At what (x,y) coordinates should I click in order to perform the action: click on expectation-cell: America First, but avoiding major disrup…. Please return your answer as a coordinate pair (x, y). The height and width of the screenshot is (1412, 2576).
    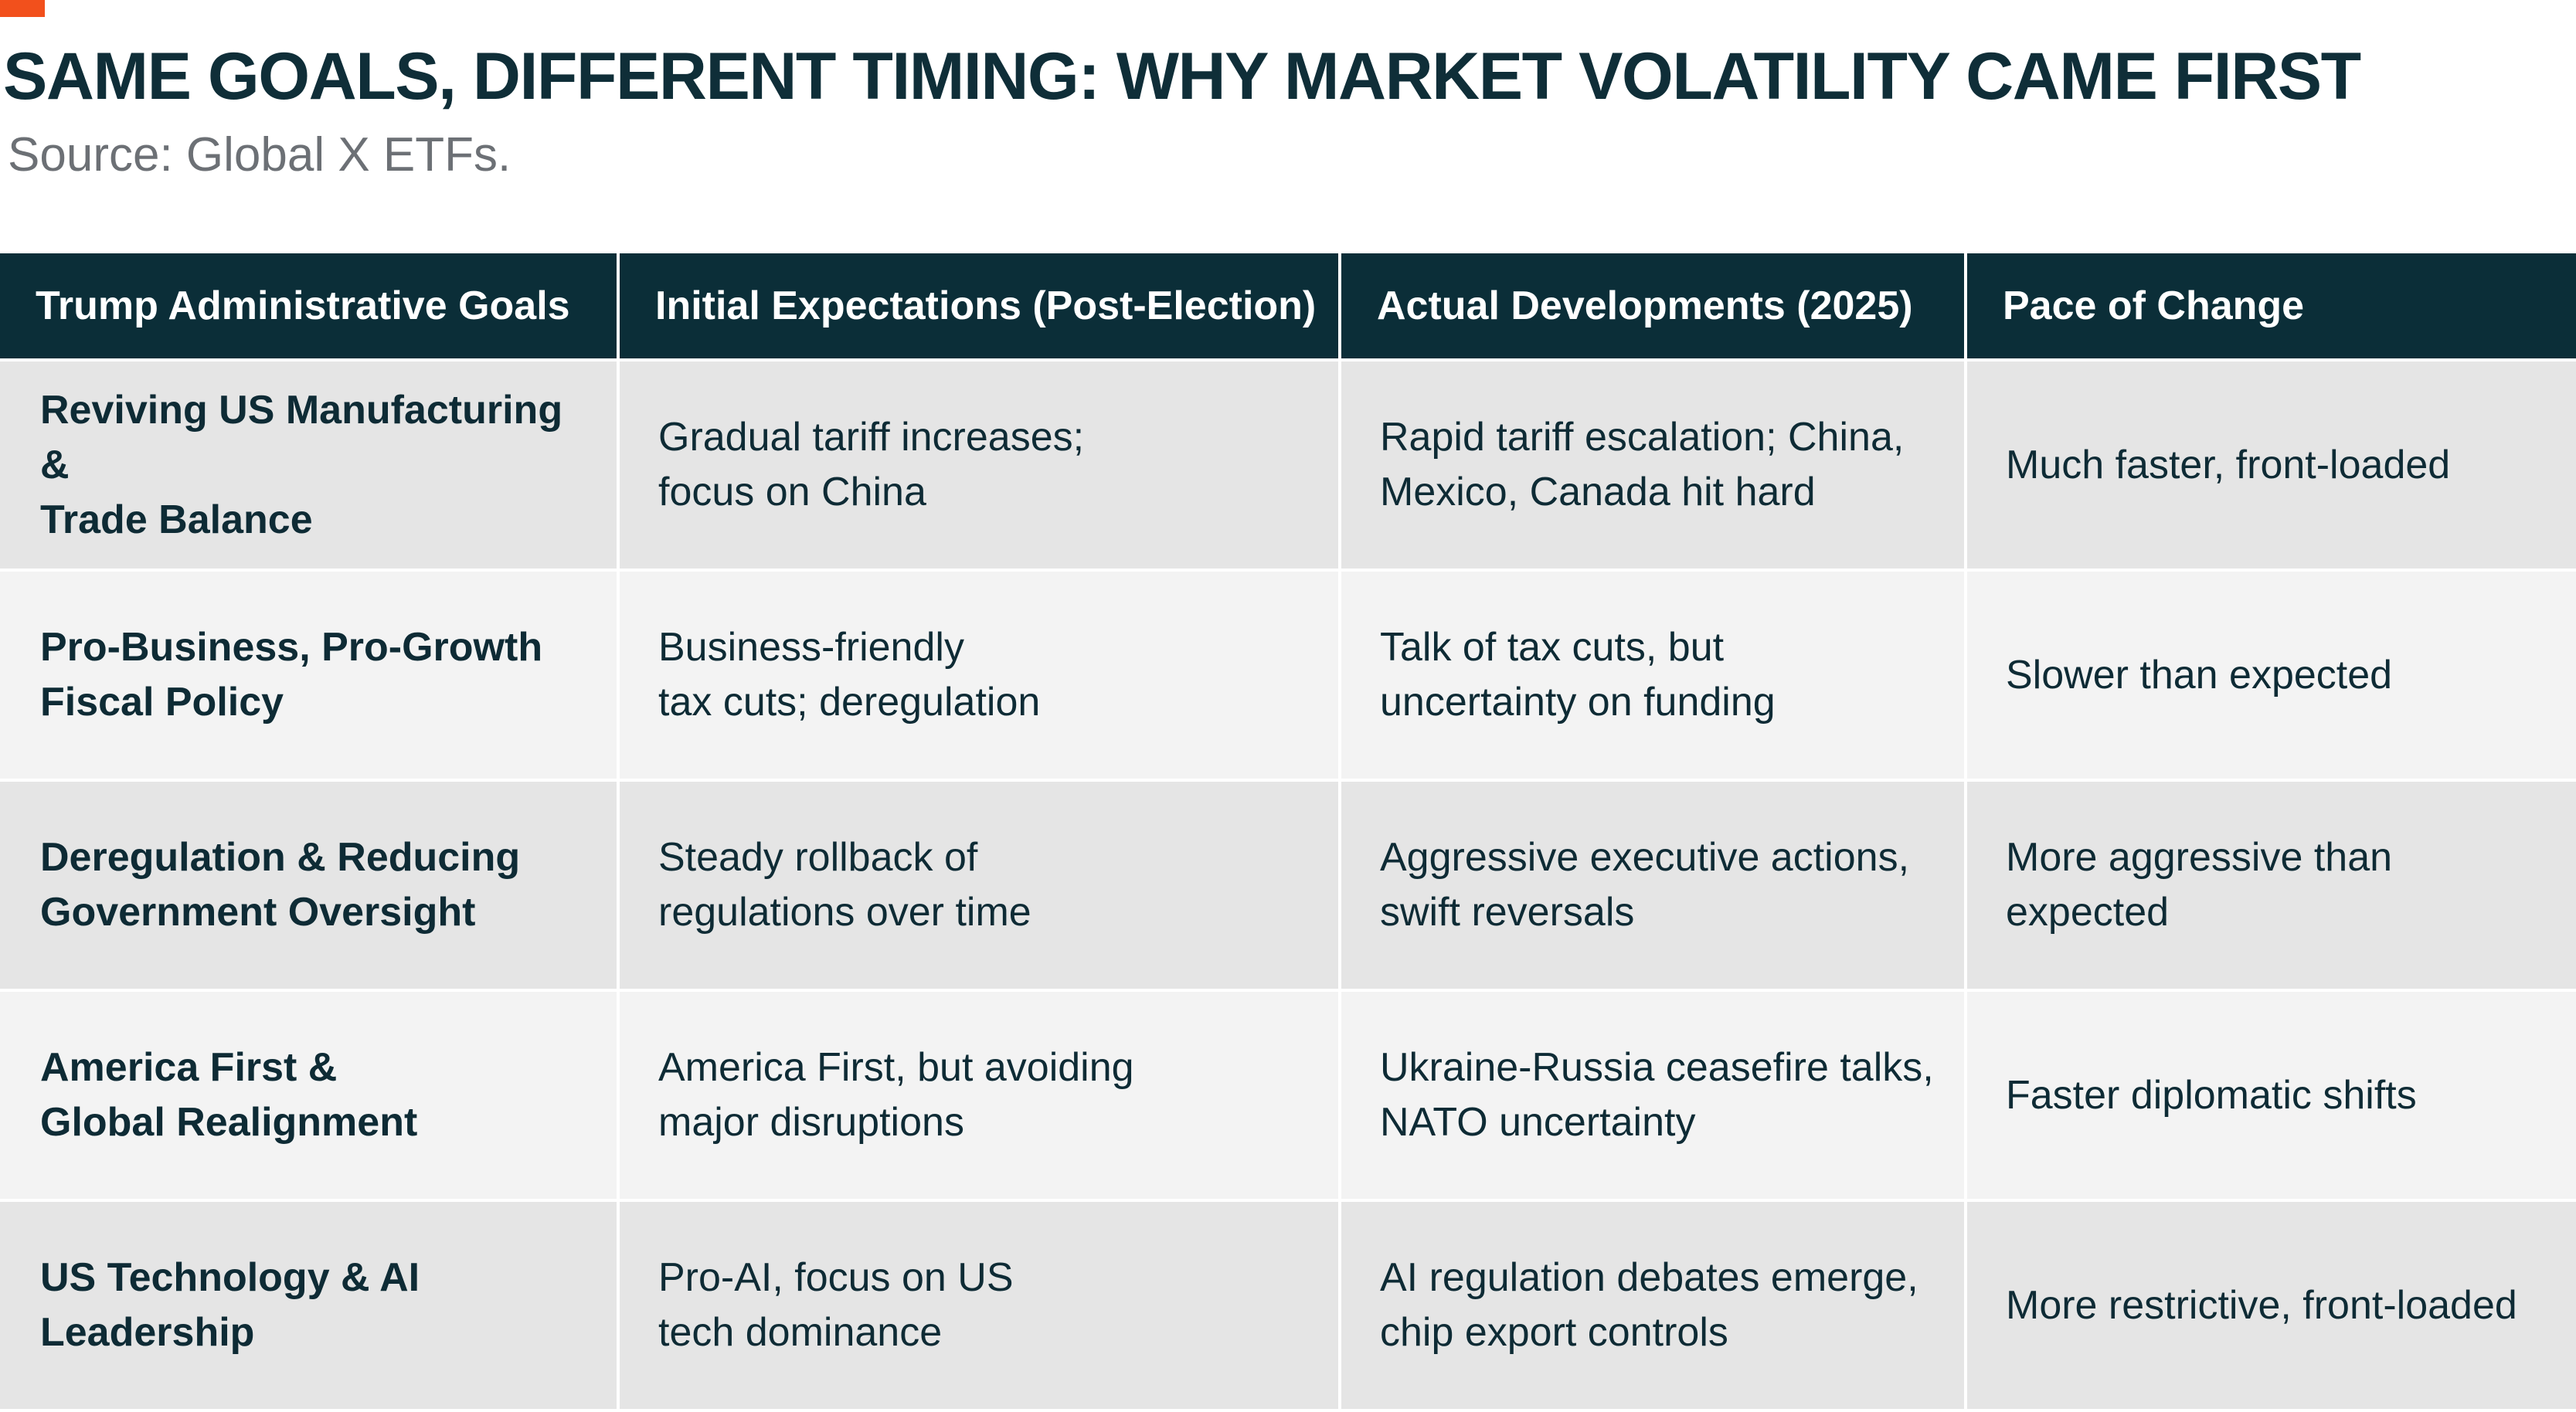
    Looking at the image, I should click on (980, 1097).